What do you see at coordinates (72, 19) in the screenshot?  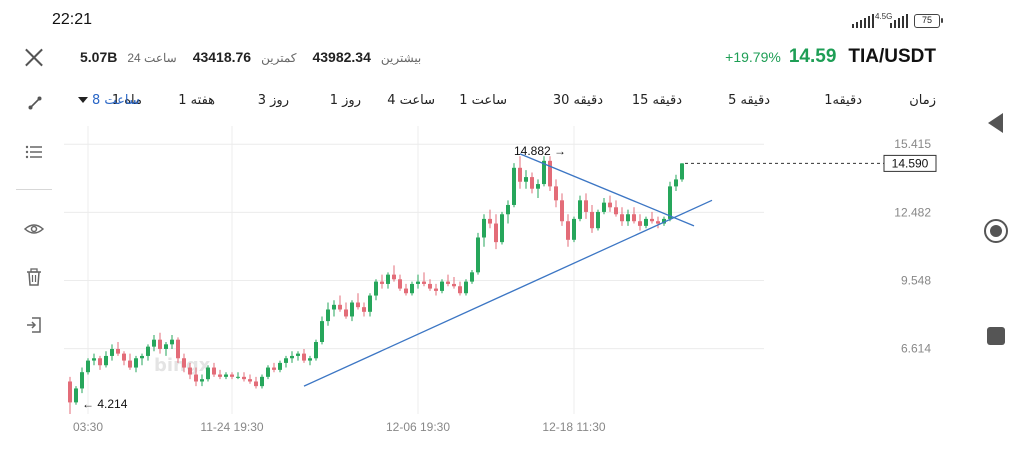 I see `status-time: 22:21` at bounding box center [72, 19].